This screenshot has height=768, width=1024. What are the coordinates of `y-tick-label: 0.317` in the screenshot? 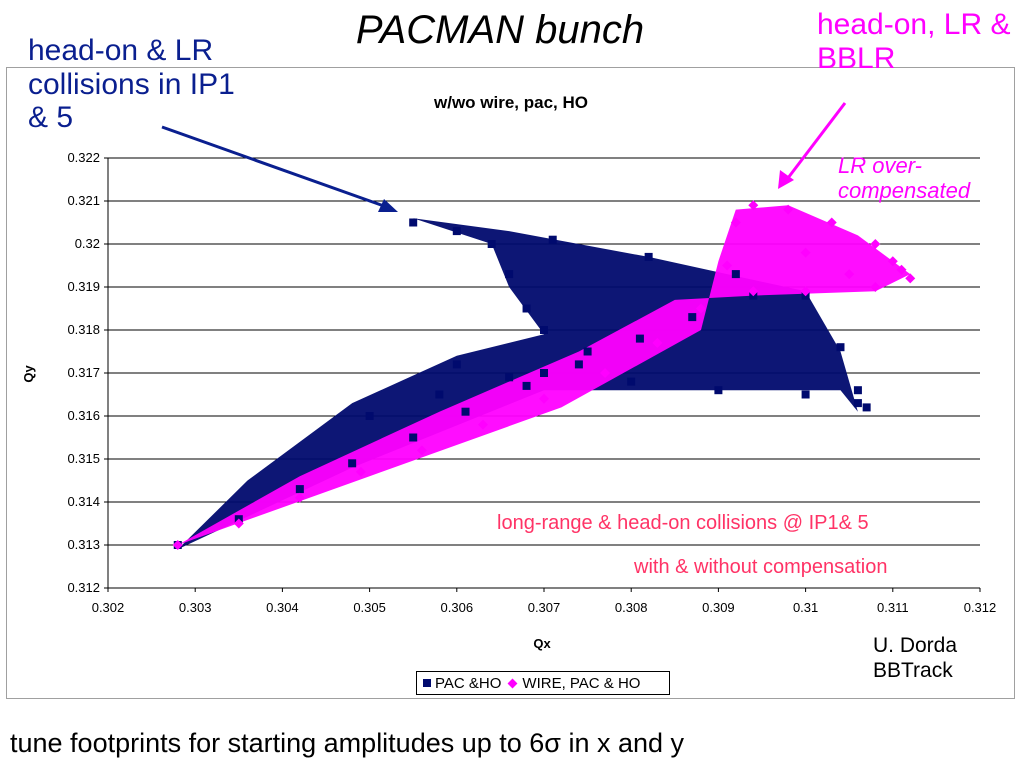 It's located at (83, 372).